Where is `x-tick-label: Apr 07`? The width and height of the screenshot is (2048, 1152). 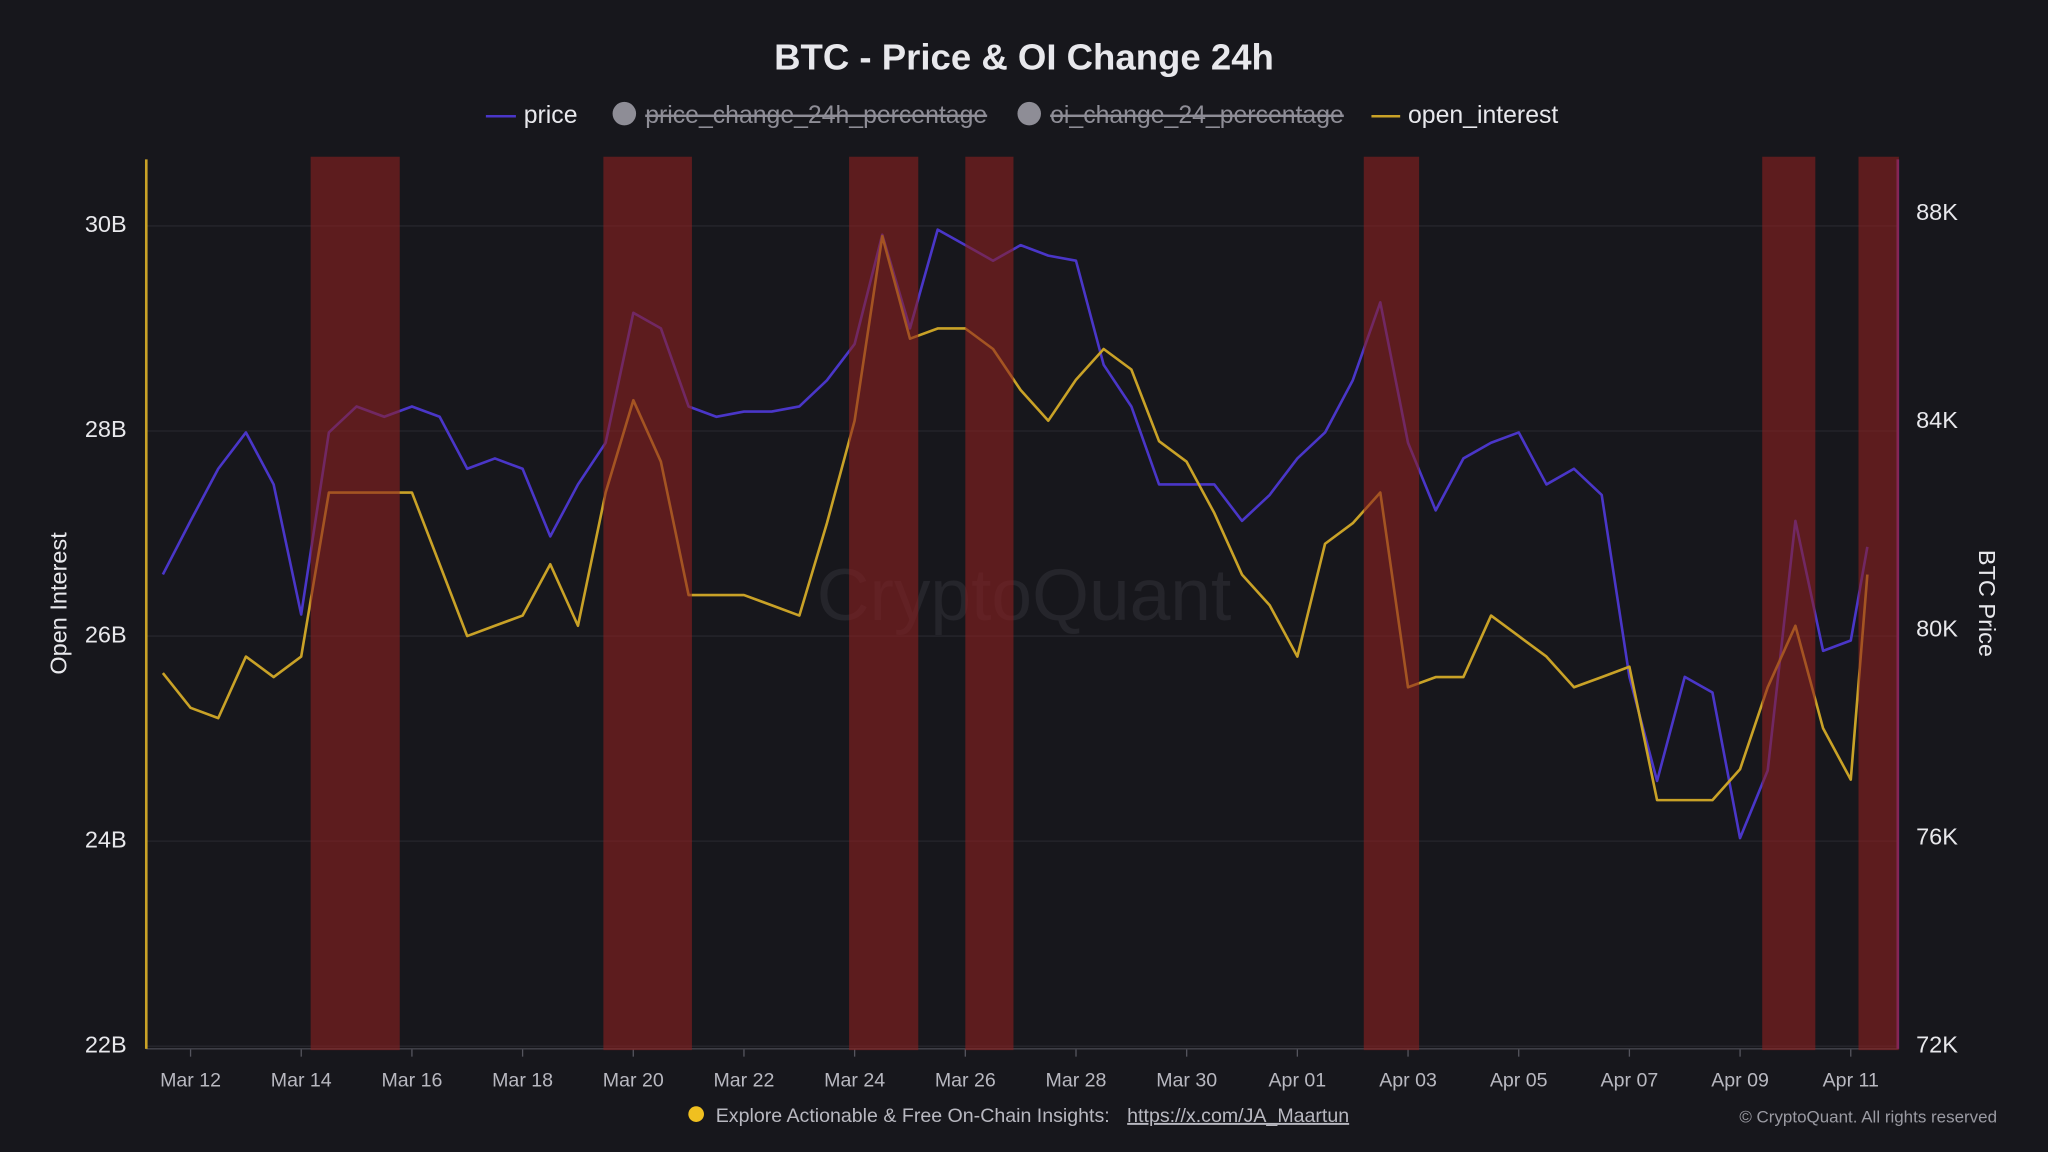
x-tick-label: Apr 07 is located at coordinates (1630, 1081).